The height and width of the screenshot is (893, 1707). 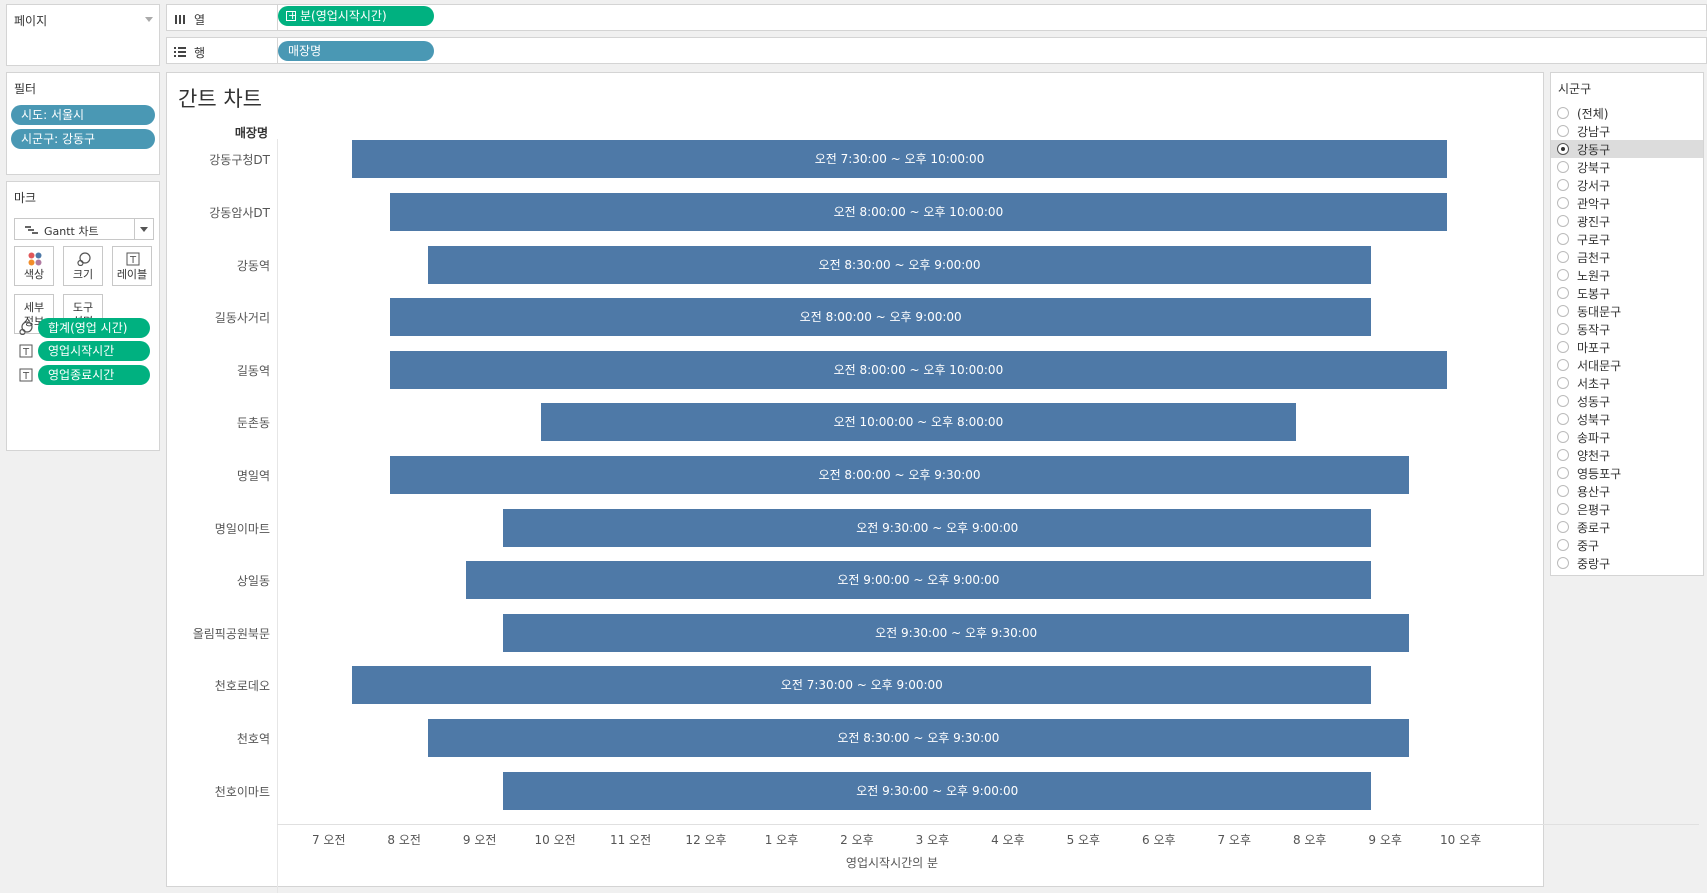 I want to click on district-radio-item: 동작구, so click(x=1627, y=329).